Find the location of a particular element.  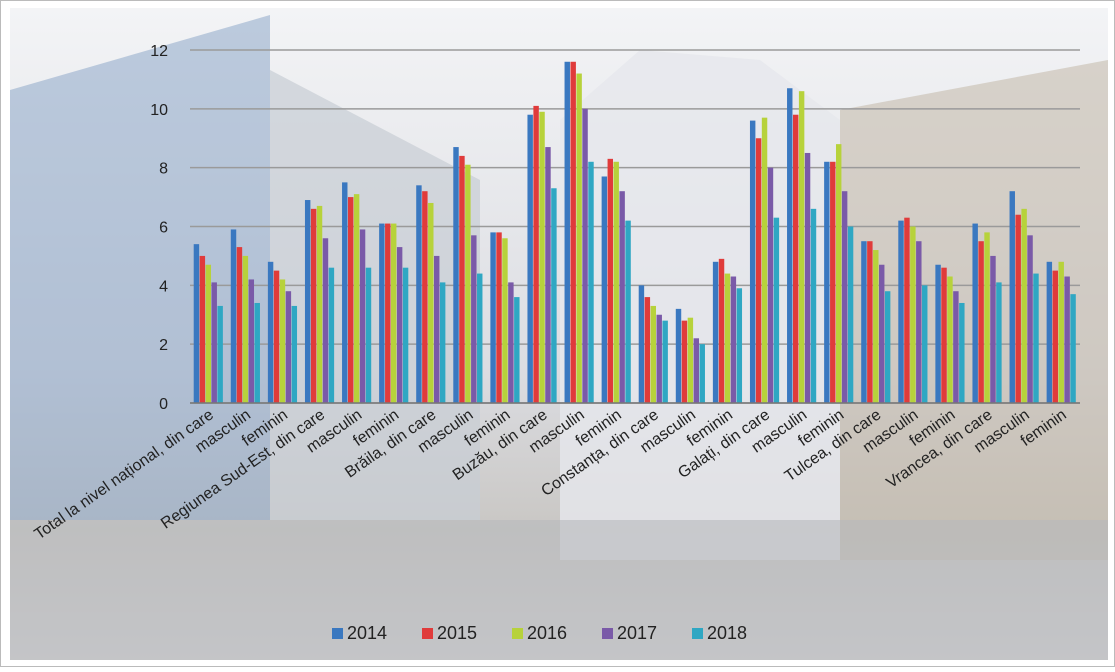

y-tick-label: 2 is located at coordinates (163, 345).